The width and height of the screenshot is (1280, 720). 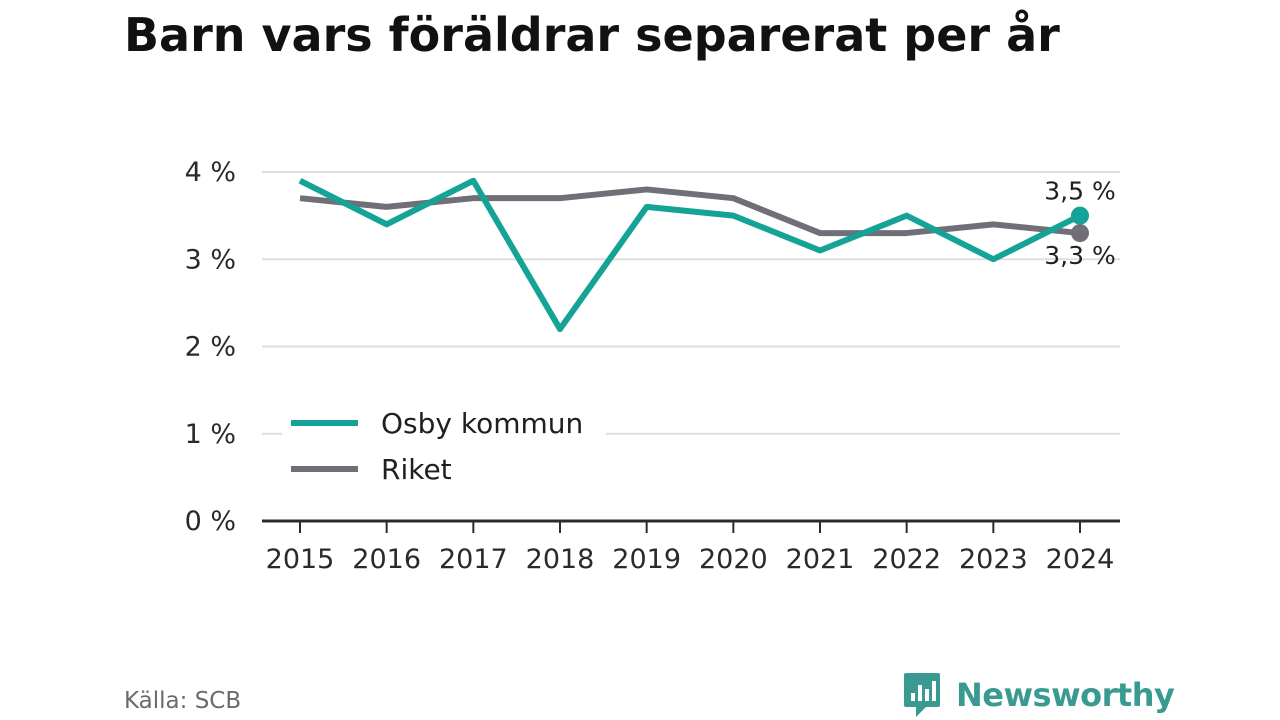 What do you see at coordinates (1079, 255) in the screenshot?
I see `end-label-riket: 3,3 %` at bounding box center [1079, 255].